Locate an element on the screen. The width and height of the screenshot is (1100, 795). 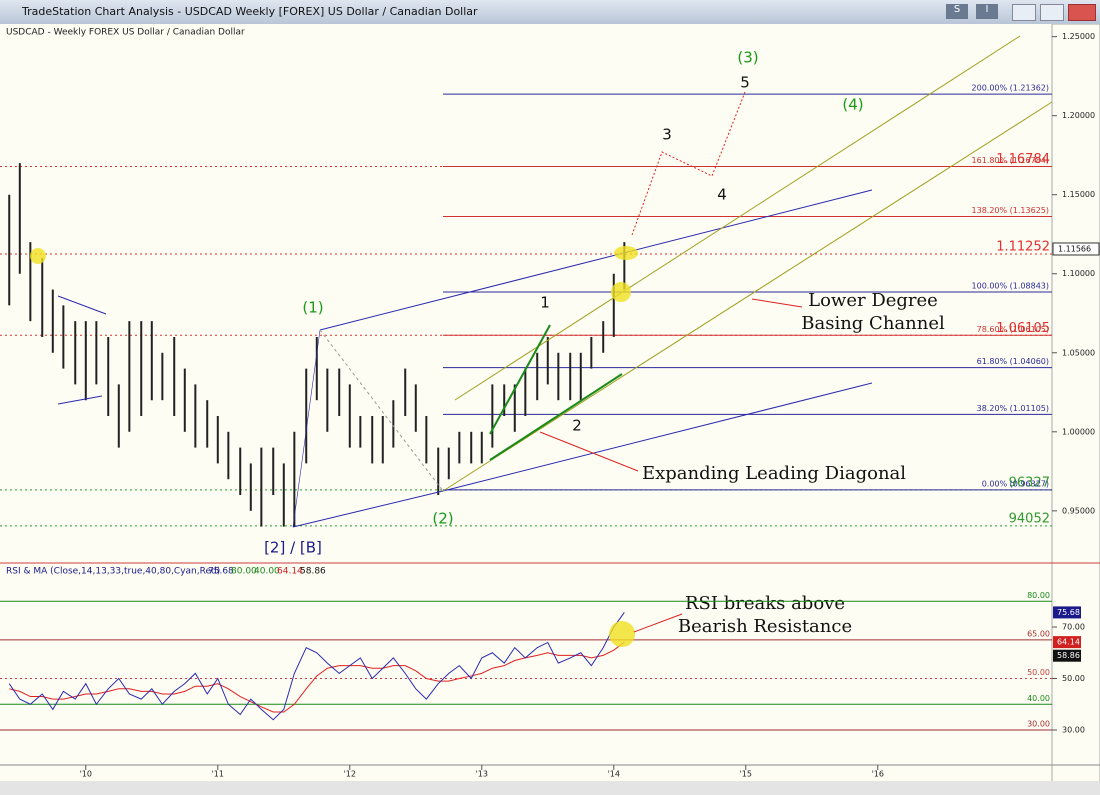
rsi-readout: 64.14 is located at coordinates (290, 572).